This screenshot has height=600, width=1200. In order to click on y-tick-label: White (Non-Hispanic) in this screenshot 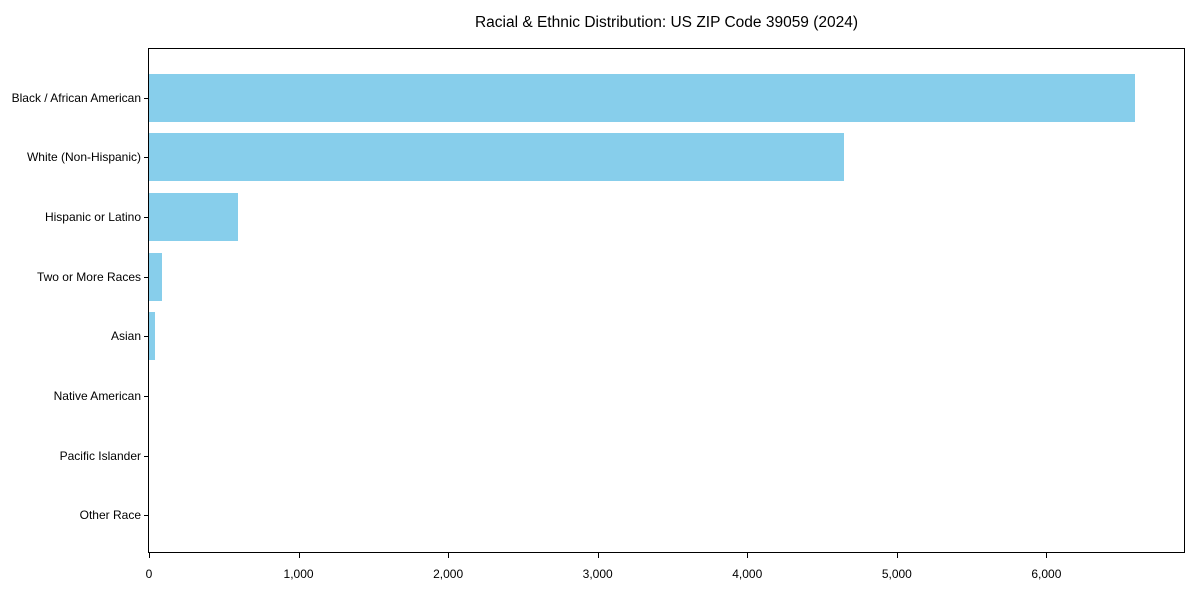, I will do `click(83, 157)`.